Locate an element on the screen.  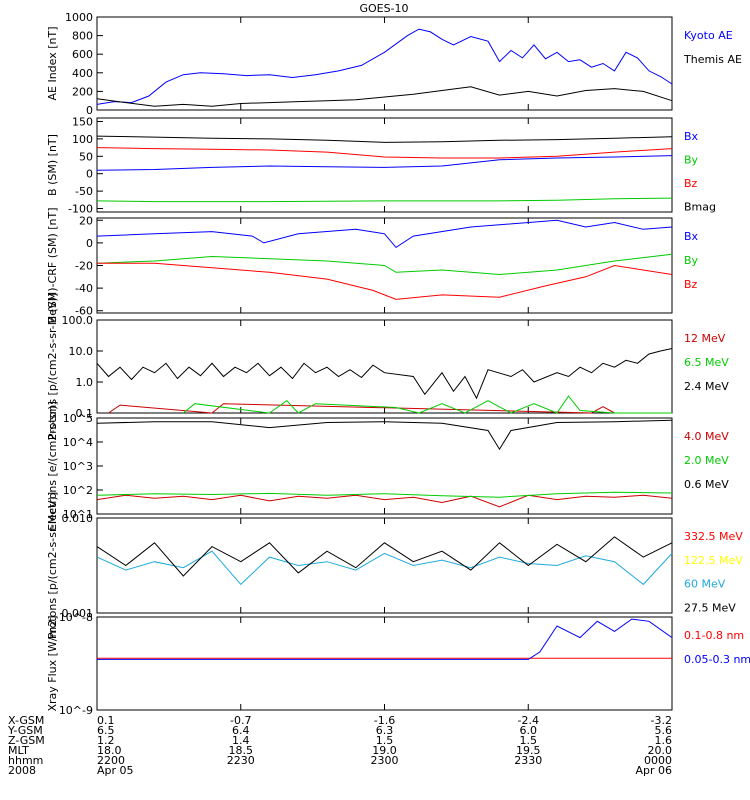
orbit-cell: -2.4 is located at coordinates (528, 720).